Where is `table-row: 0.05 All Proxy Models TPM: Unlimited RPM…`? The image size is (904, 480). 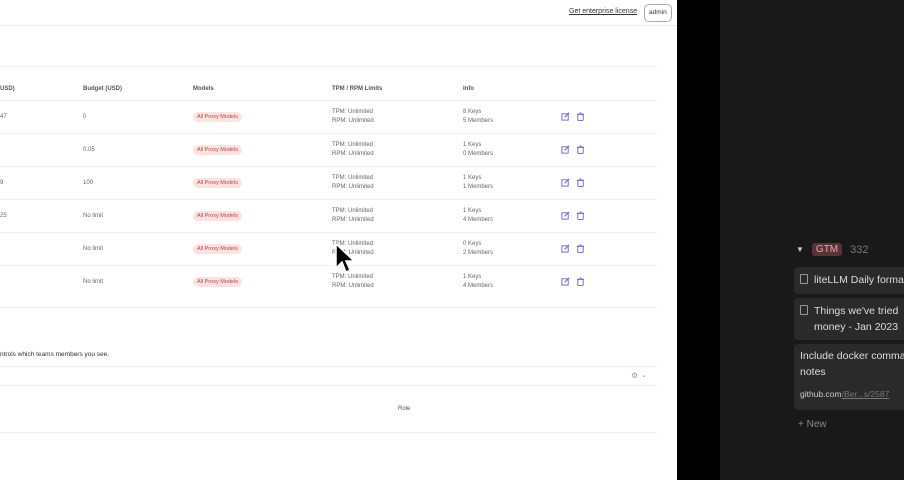 table-row: 0.05 All Proxy Models TPM: Unlimited RPM… is located at coordinates (328, 149).